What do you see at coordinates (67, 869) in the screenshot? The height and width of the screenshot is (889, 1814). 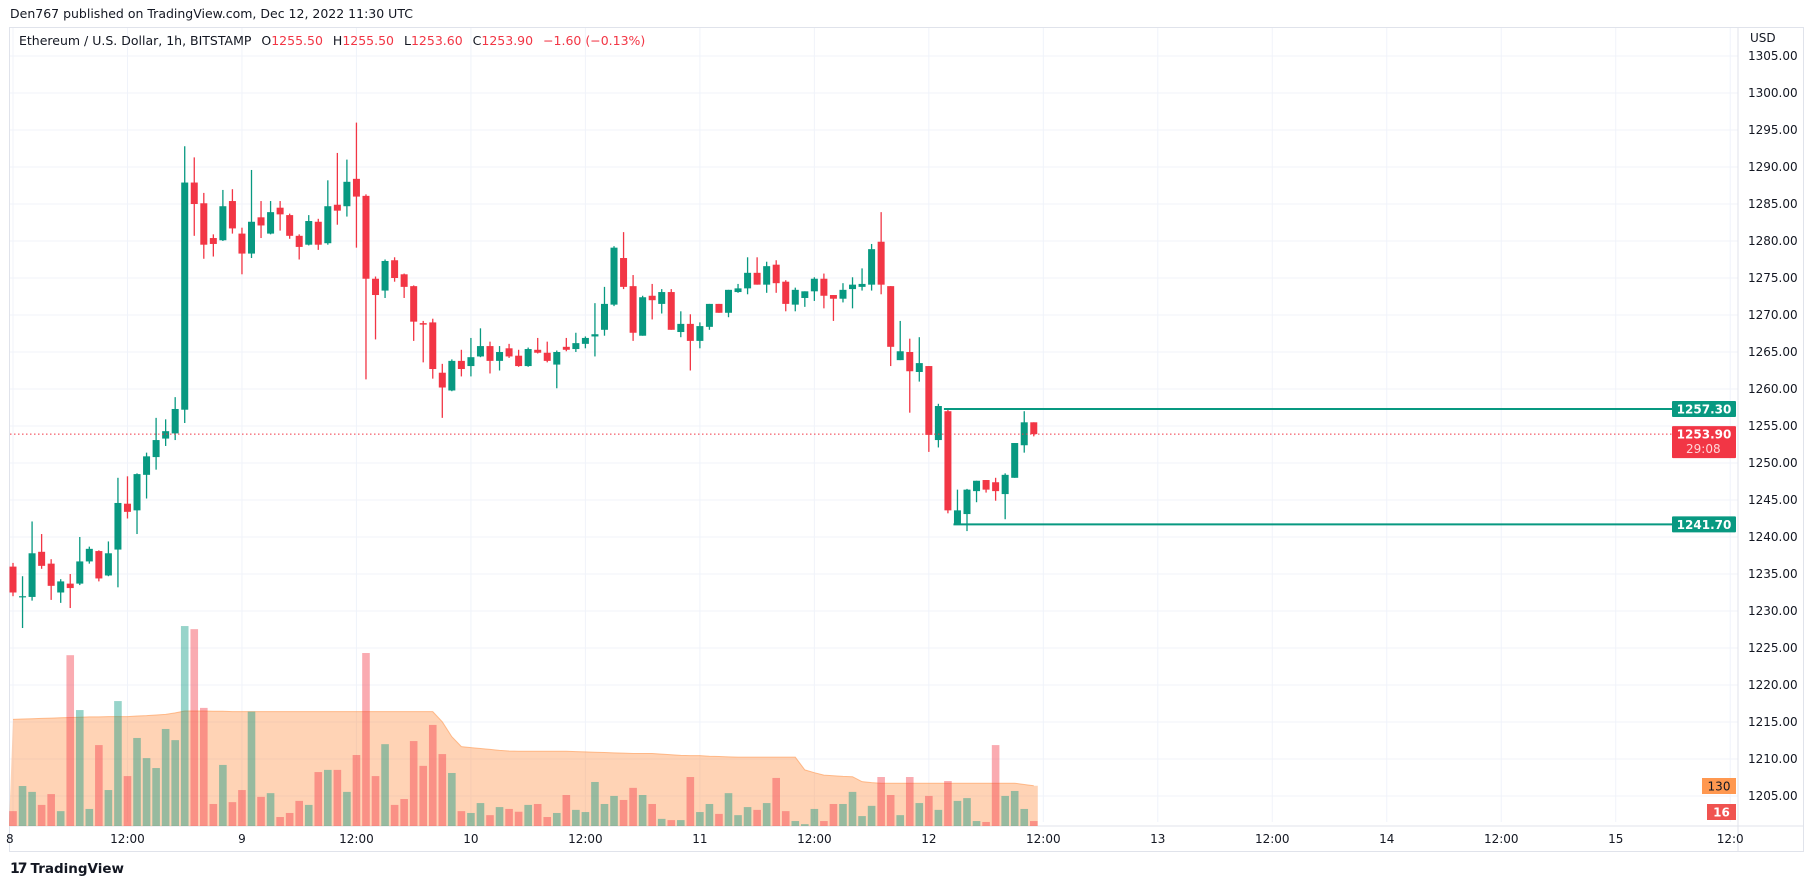 I see `tradingview-logo: 17 TradingView` at bounding box center [67, 869].